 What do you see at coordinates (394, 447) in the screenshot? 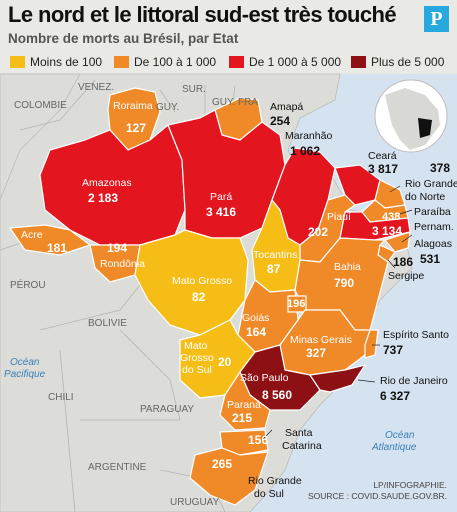
I see `ocean-label: Atlantique` at bounding box center [394, 447].